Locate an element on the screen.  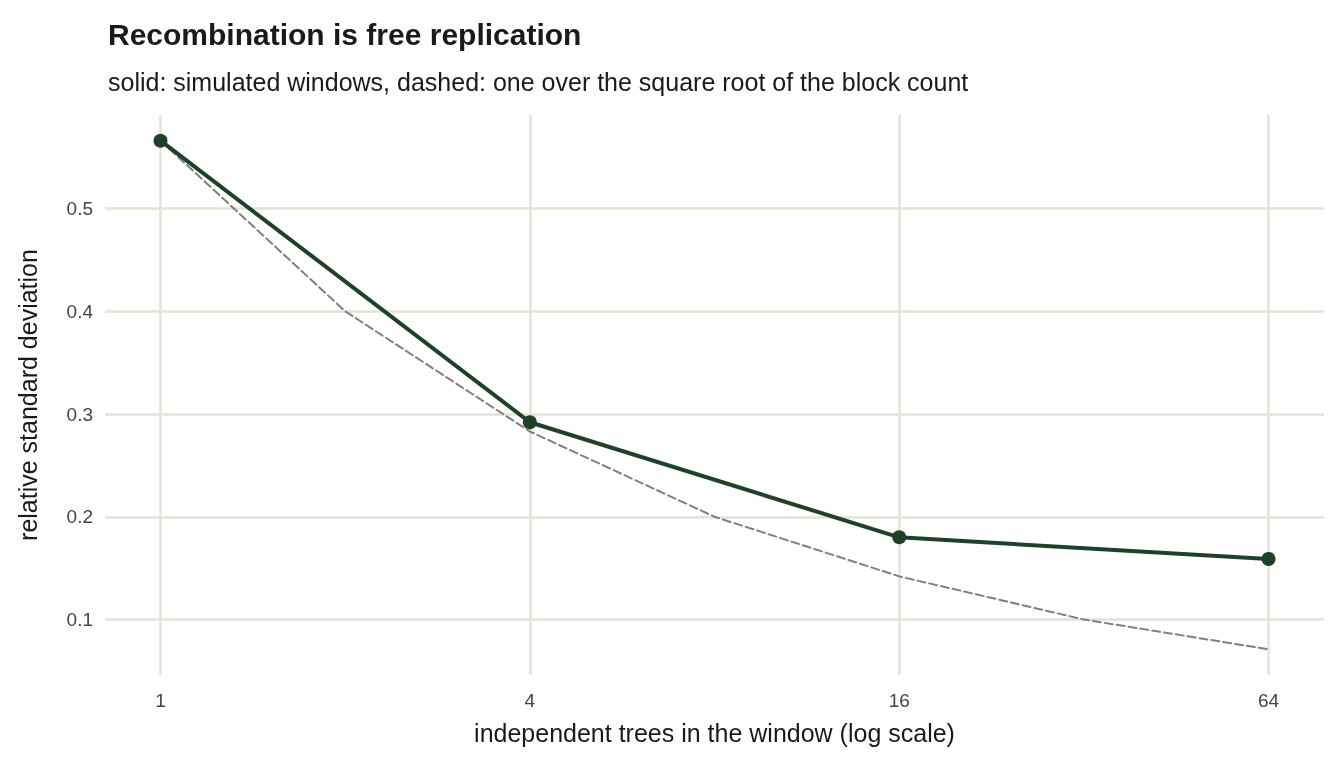
x-tick-label: 16 is located at coordinates (899, 700).